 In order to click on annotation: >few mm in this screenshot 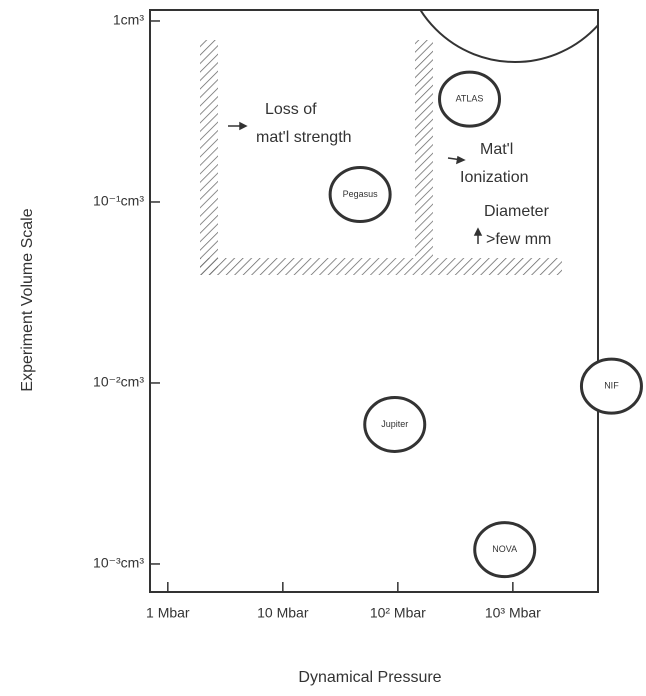, I will do `click(518, 239)`.